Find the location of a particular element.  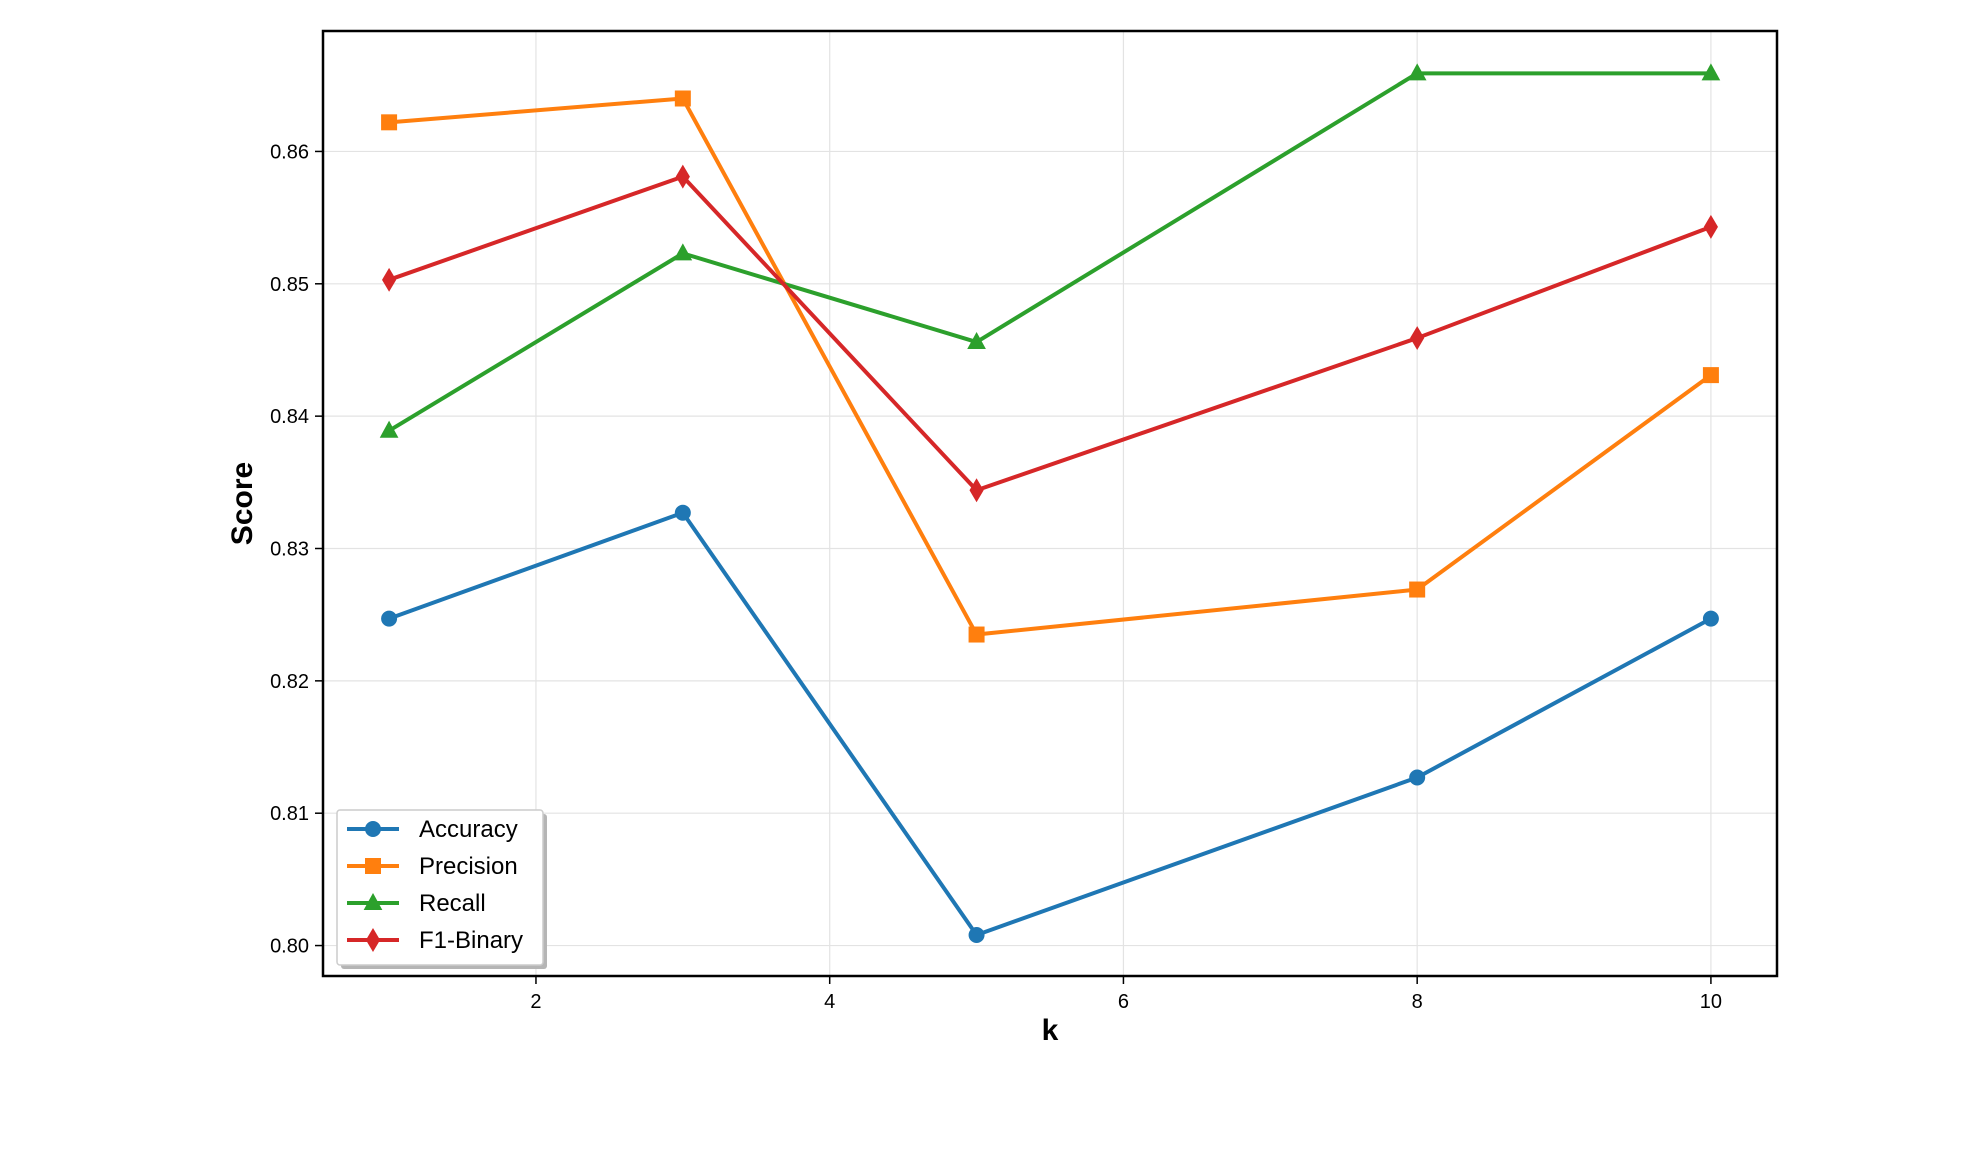

y-tick-label: 0.81 is located at coordinates (289, 814).